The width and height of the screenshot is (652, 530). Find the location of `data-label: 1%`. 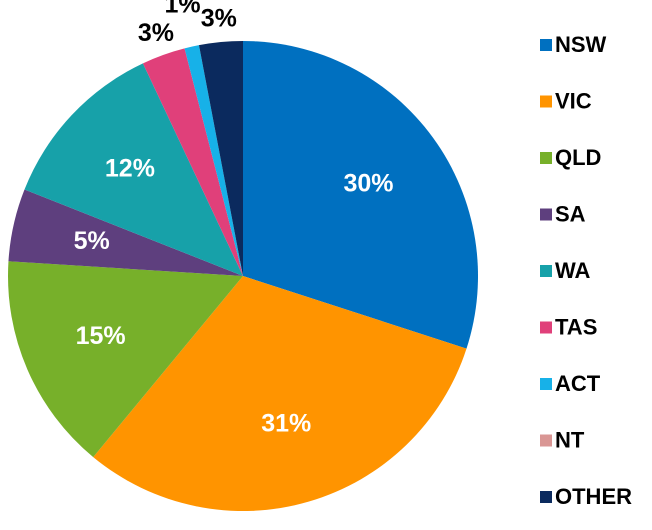

data-label: 1% is located at coordinates (183, 9).